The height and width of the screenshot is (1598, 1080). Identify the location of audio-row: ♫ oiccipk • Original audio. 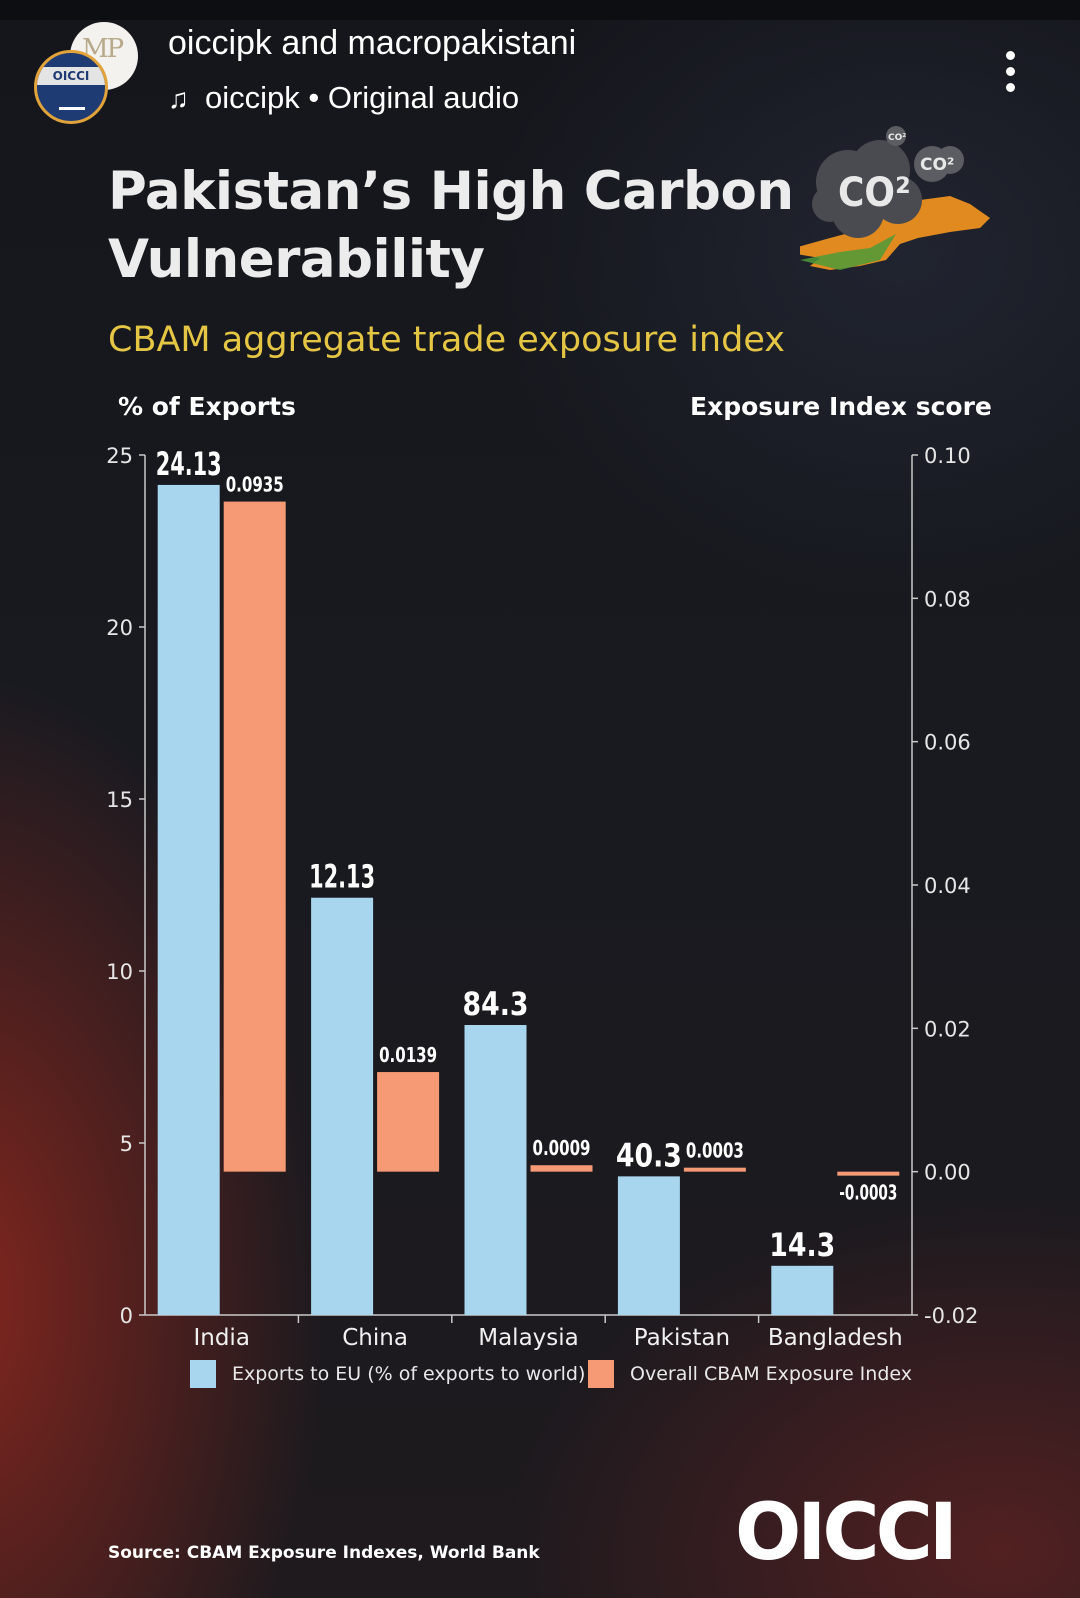
(343, 98).